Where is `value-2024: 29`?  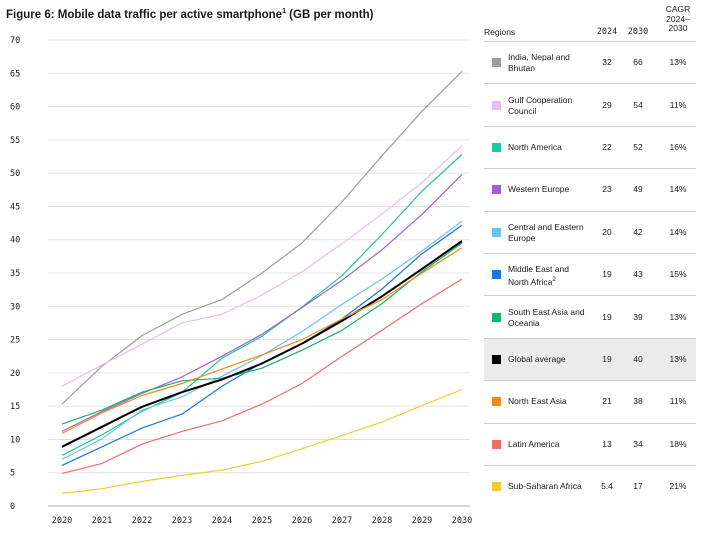 value-2024: 29 is located at coordinates (607, 104).